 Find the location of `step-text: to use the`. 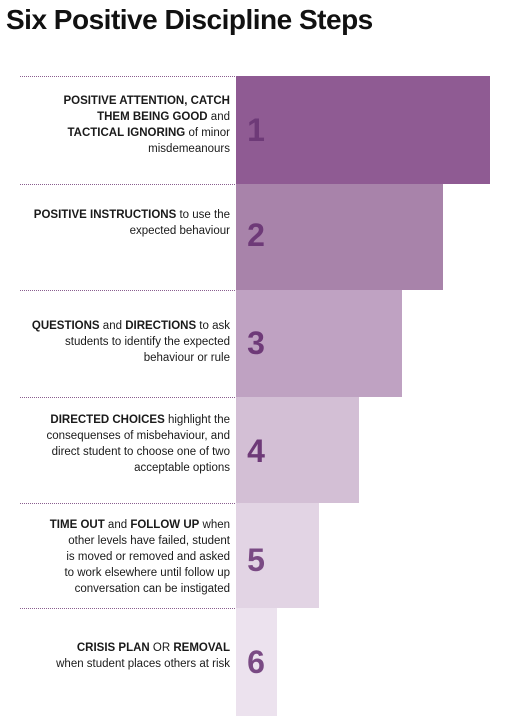

step-text: to use the is located at coordinates (203, 215).